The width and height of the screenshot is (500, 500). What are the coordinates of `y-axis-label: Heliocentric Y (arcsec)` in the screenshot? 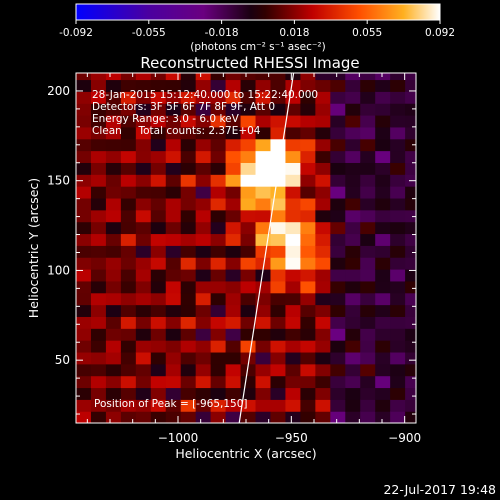 It's located at (33, 248).